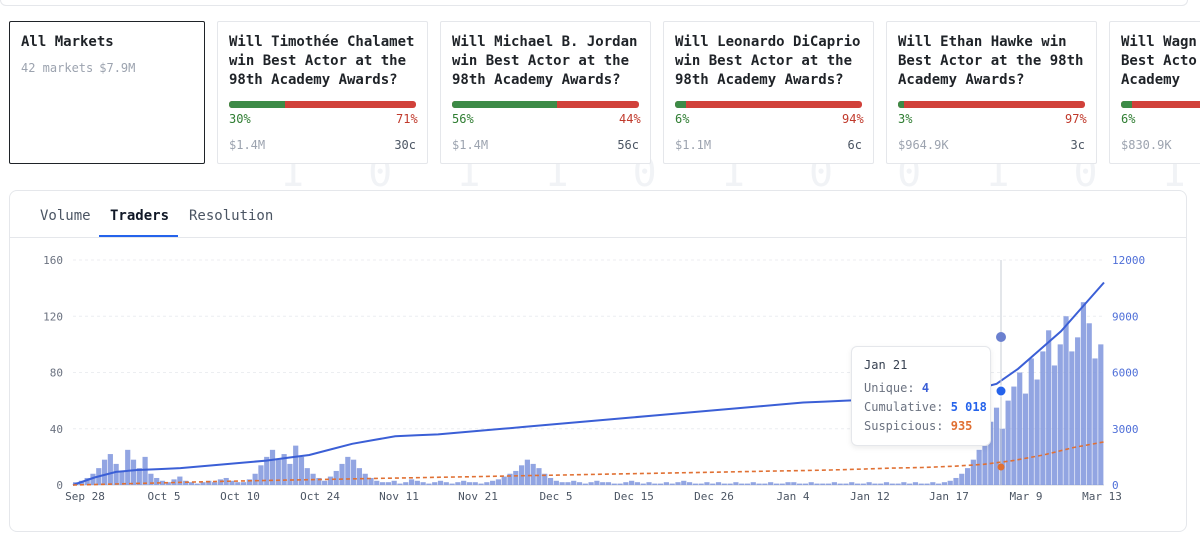  What do you see at coordinates (140, 216) in the screenshot?
I see `tab-traders: Traders` at bounding box center [140, 216].